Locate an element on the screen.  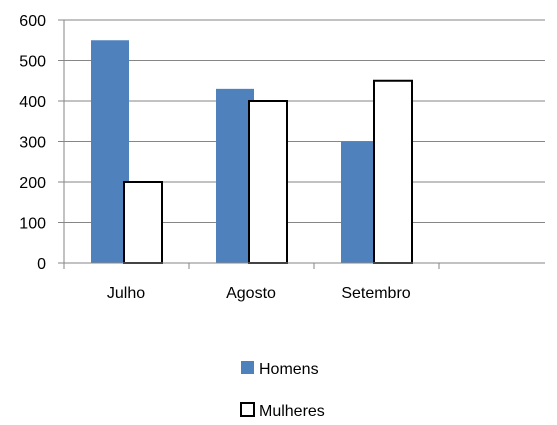
legend: Homens Mulheres is located at coordinates (282, 390).